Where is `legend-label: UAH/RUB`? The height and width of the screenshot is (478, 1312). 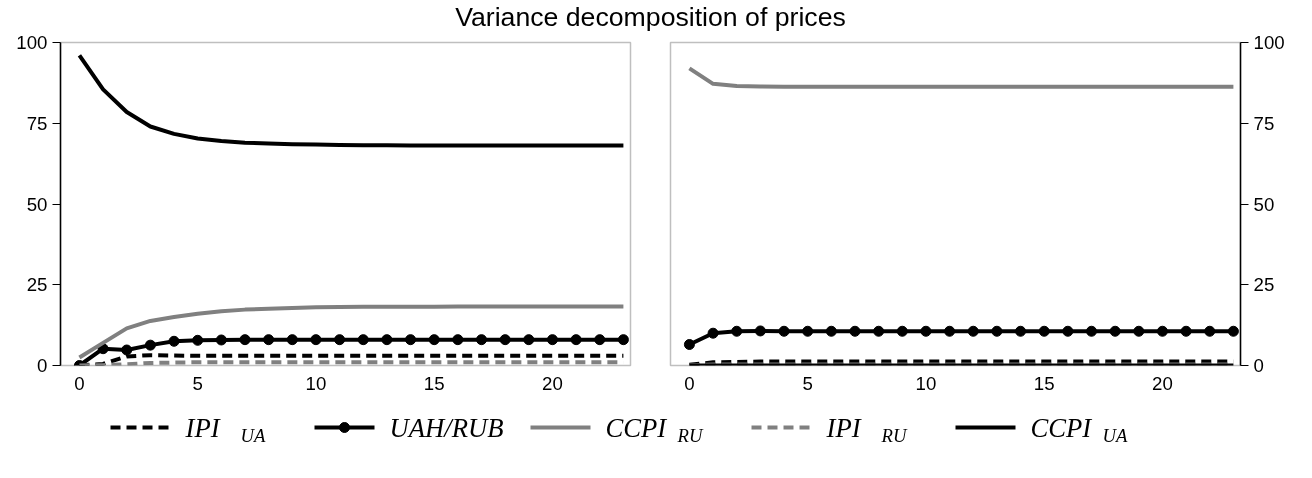 legend-label: UAH/RUB is located at coordinates (446, 427).